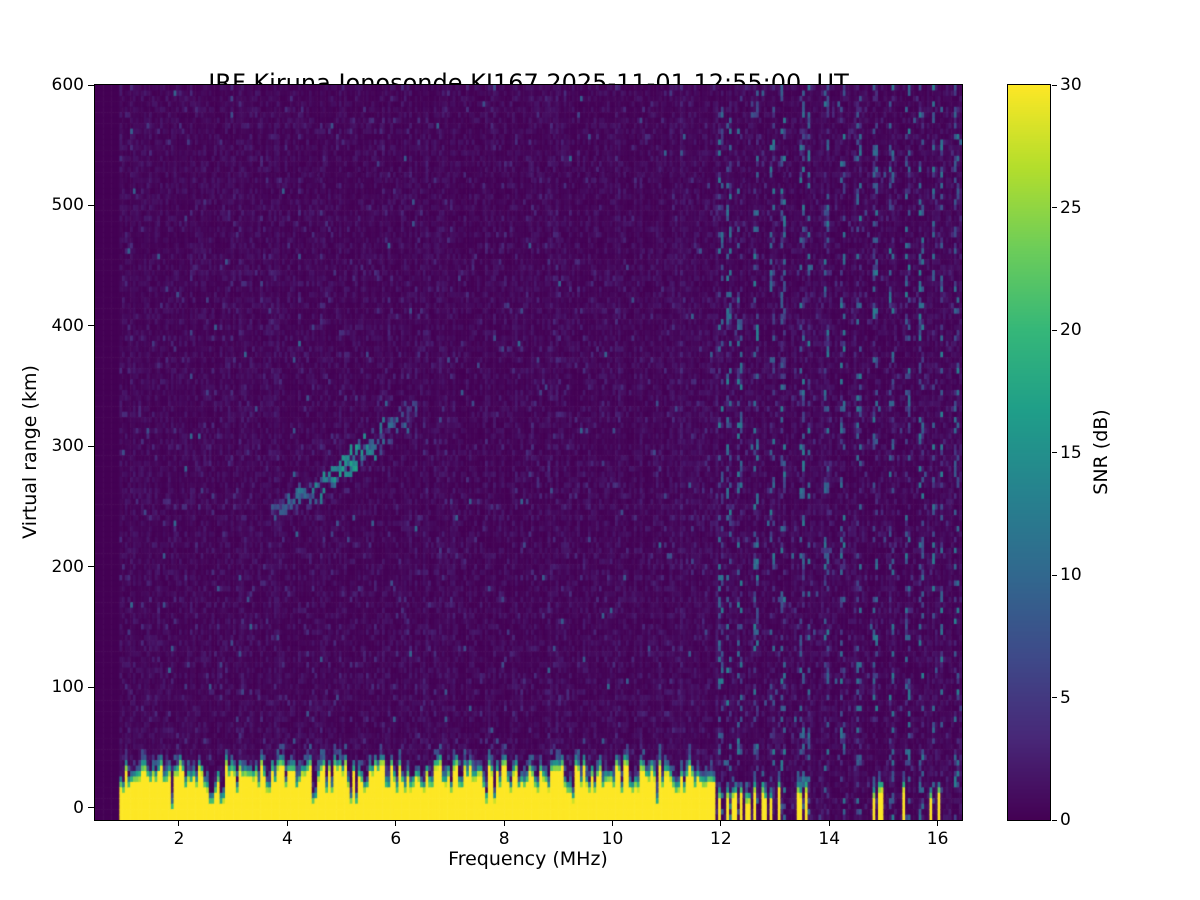 The height and width of the screenshot is (900, 1200). I want to click on x-tick-label: 12, so click(721, 839).